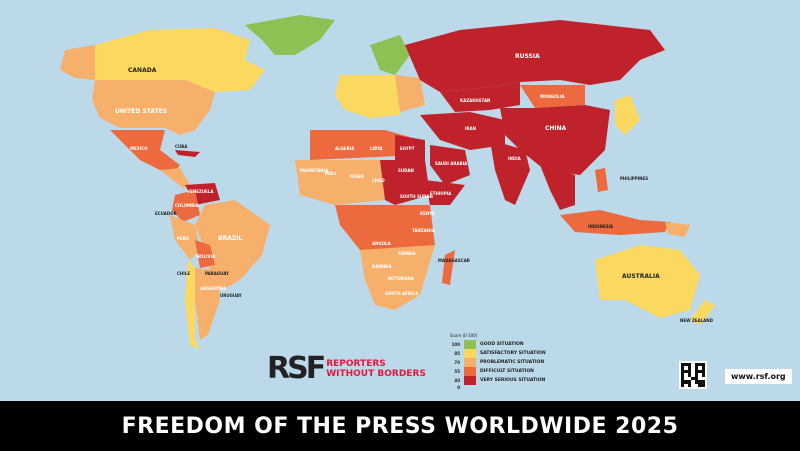 The width and height of the screenshot is (800, 451). I want to click on chile, so click(192, 305).